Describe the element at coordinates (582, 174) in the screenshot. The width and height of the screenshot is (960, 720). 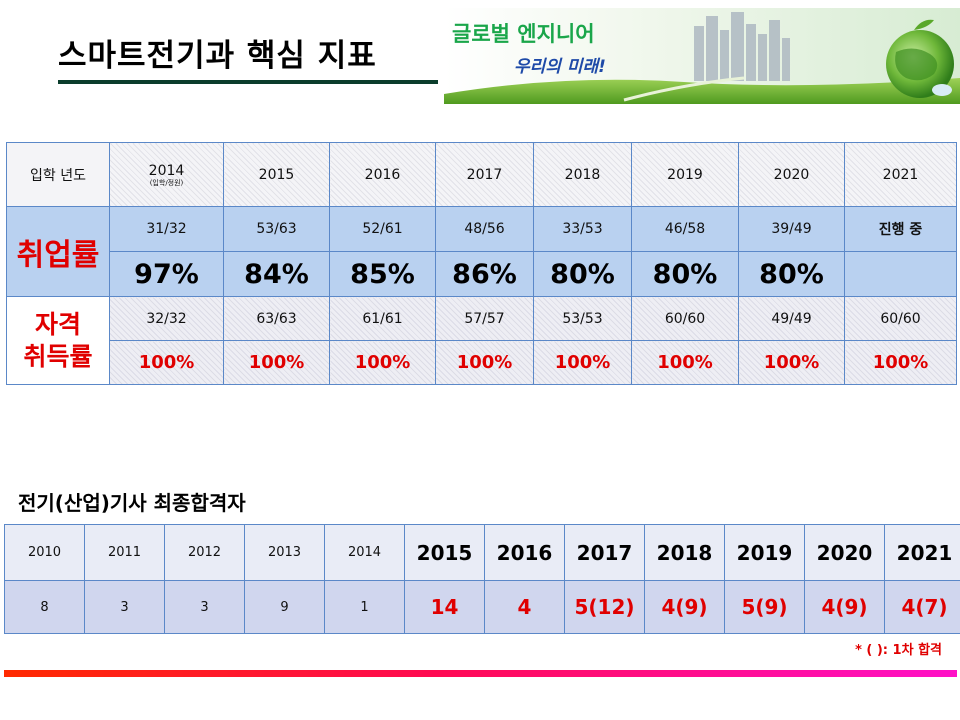
I see `year-cell: 2018` at that location.